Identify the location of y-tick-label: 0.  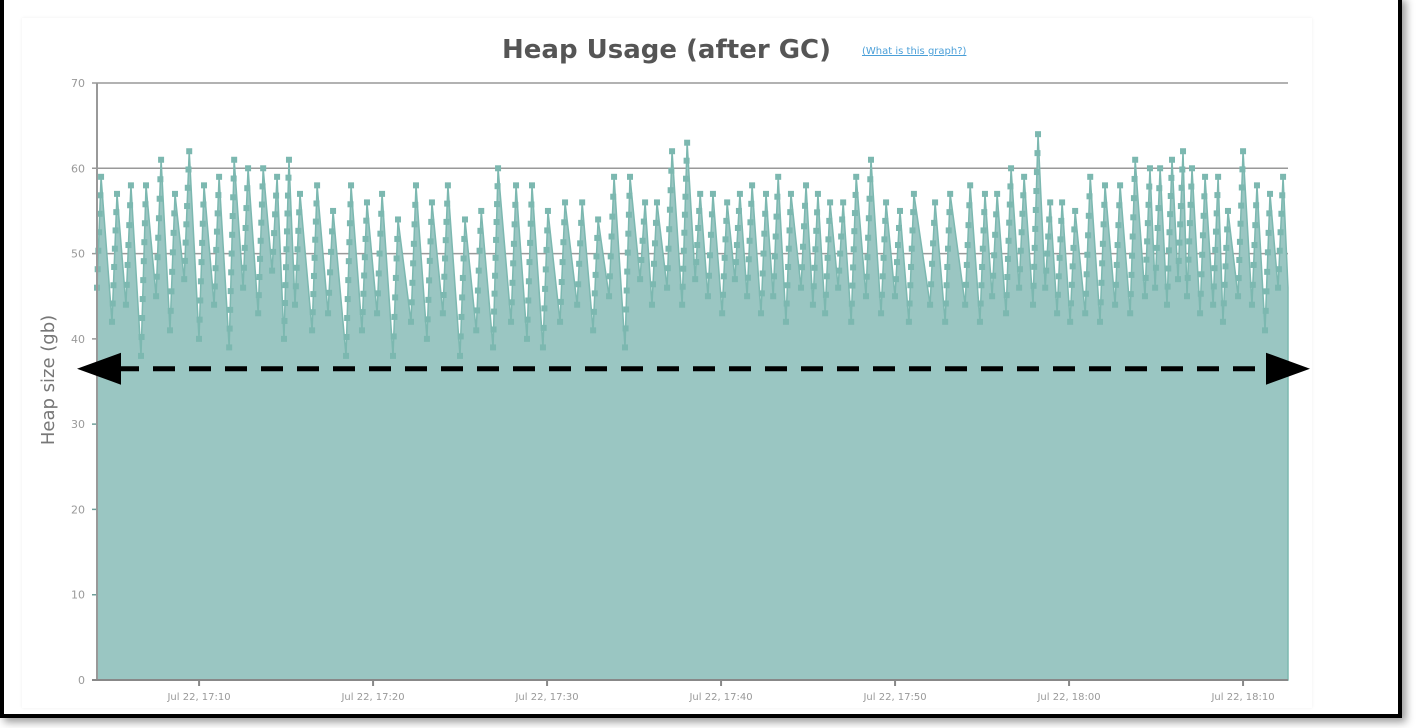
(81, 680).